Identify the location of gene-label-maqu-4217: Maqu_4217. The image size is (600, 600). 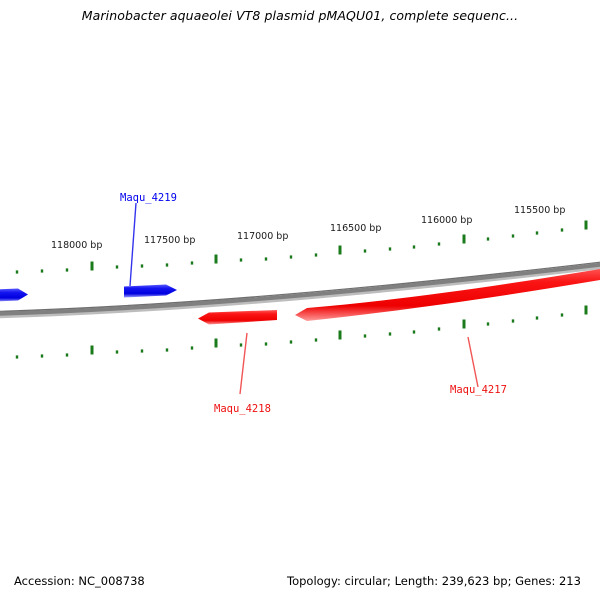
(478, 390).